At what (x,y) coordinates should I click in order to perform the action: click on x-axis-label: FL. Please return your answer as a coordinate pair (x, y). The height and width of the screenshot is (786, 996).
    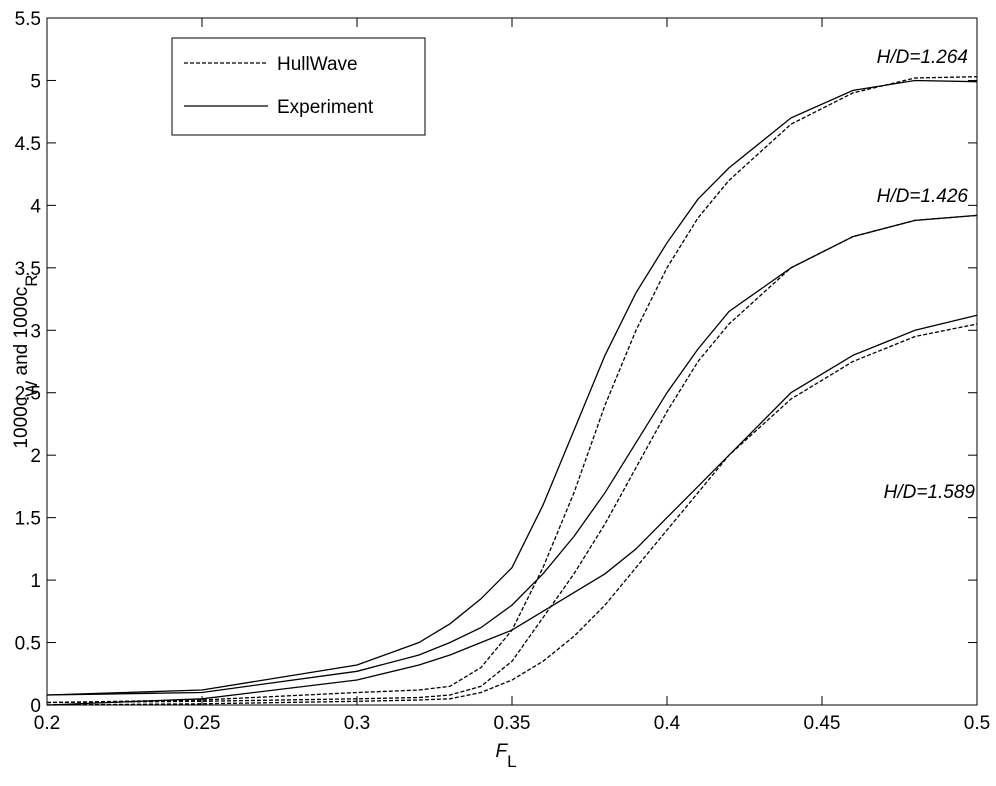
    Looking at the image, I should click on (505, 756).